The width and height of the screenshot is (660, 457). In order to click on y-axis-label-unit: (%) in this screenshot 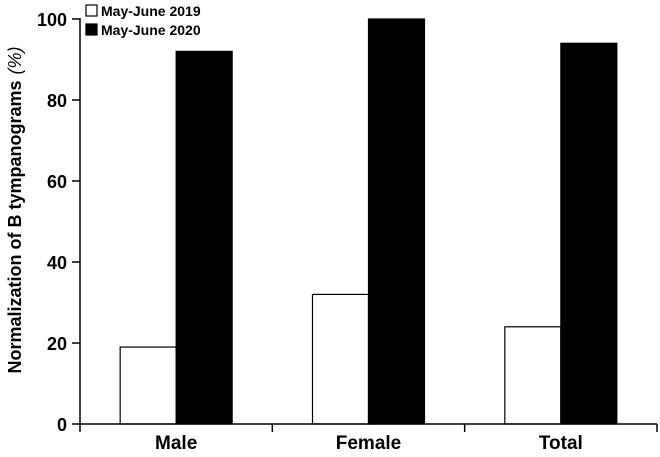, I will do `click(15, 60)`.